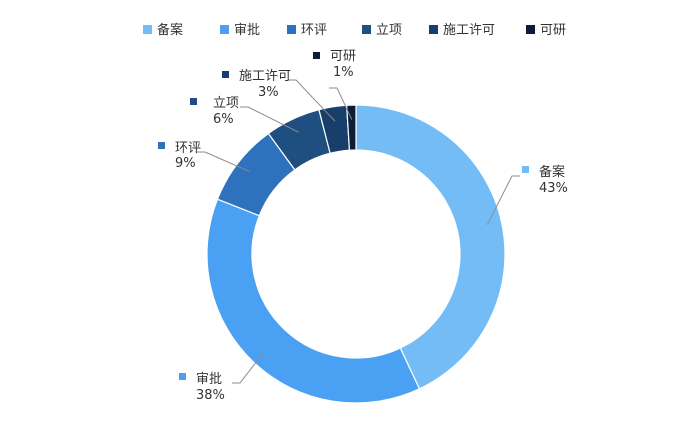 This screenshot has width=692, height=422. Describe the element at coordinates (553, 188) in the screenshot. I see `callout-percent-0: 43%` at that location.